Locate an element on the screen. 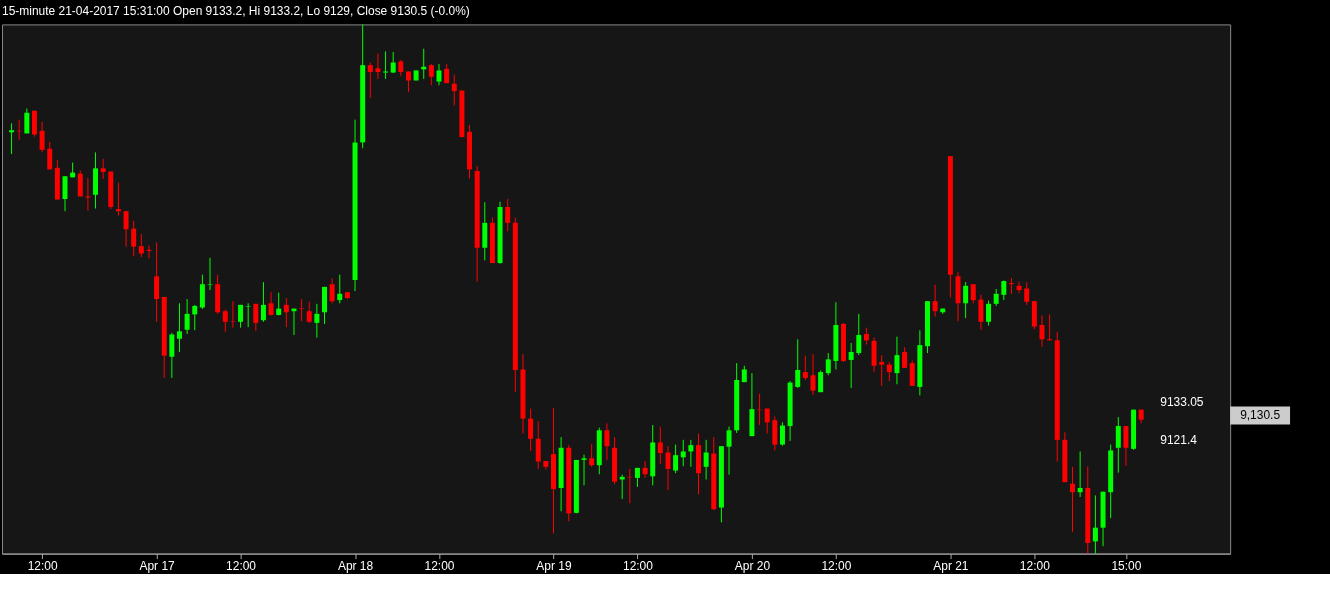 This screenshot has height=600, width=1330. x-tick-label: Apr 18 is located at coordinates (355, 566).